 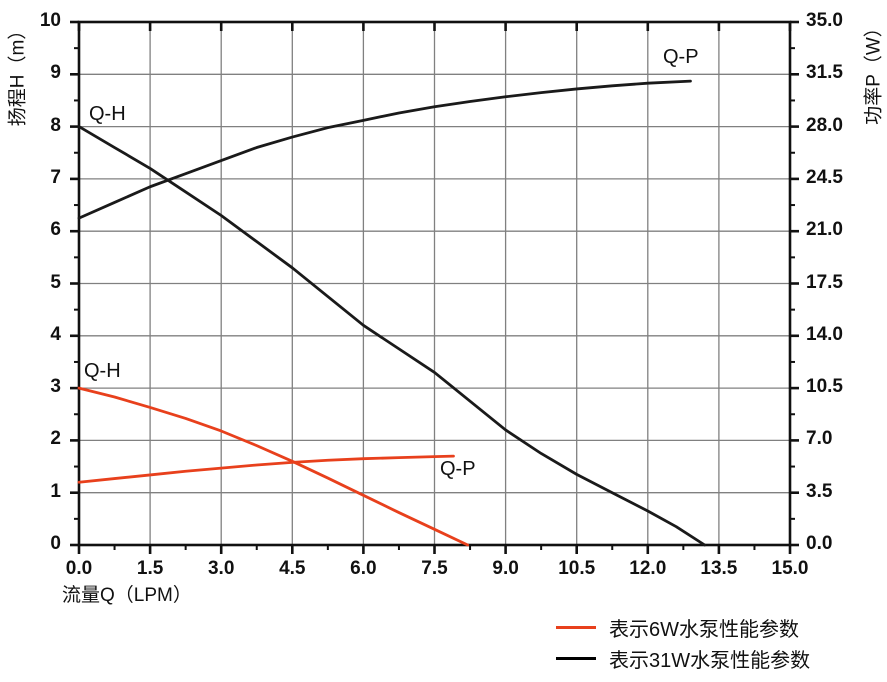 What do you see at coordinates (150, 568) in the screenshot?
I see `x-tick-label: 1.5` at bounding box center [150, 568].